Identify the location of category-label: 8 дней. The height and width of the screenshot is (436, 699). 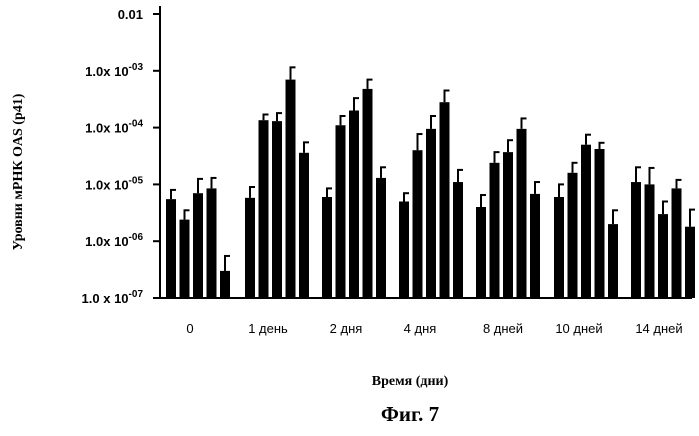
(503, 328).